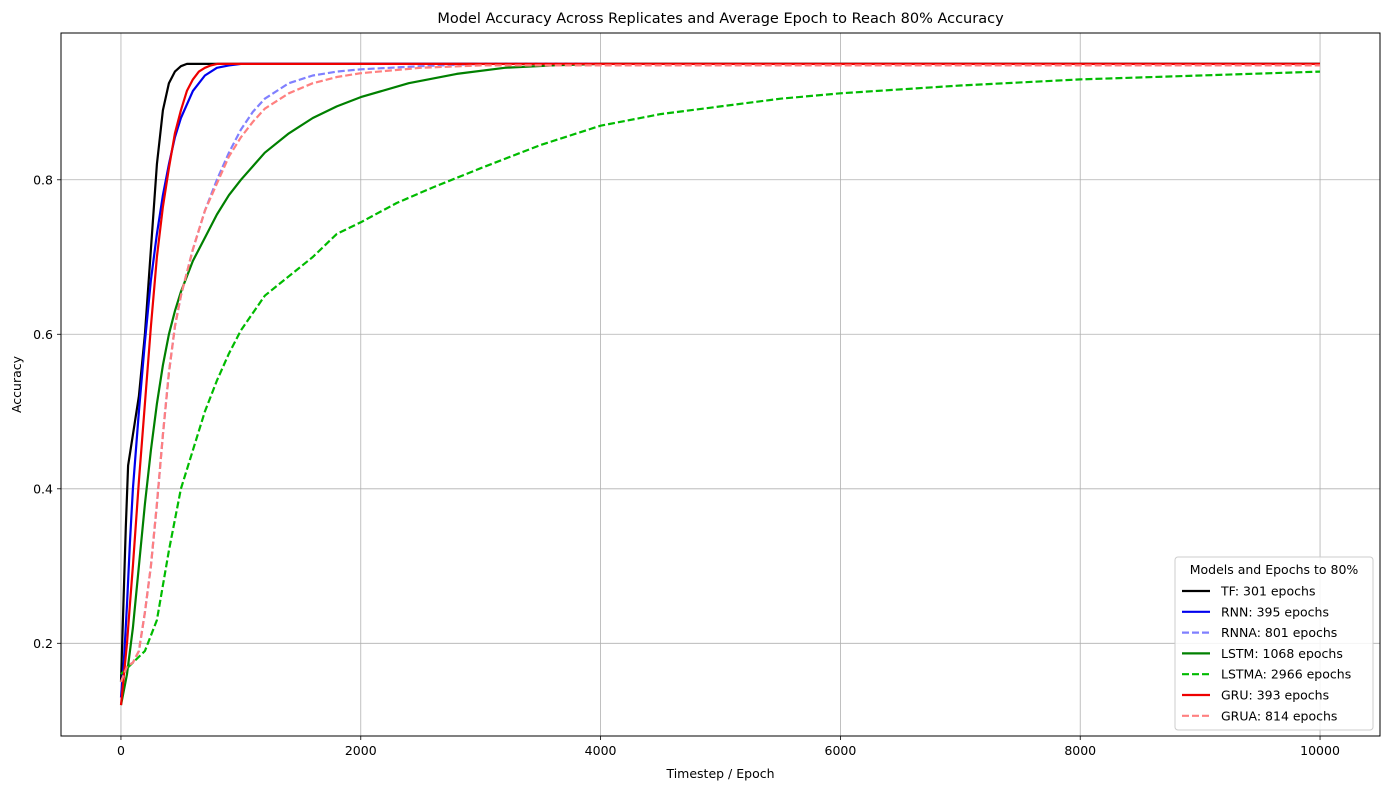 The height and width of the screenshot is (790, 1389). I want to click on y-tick-label: 0.8, so click(43, 179).